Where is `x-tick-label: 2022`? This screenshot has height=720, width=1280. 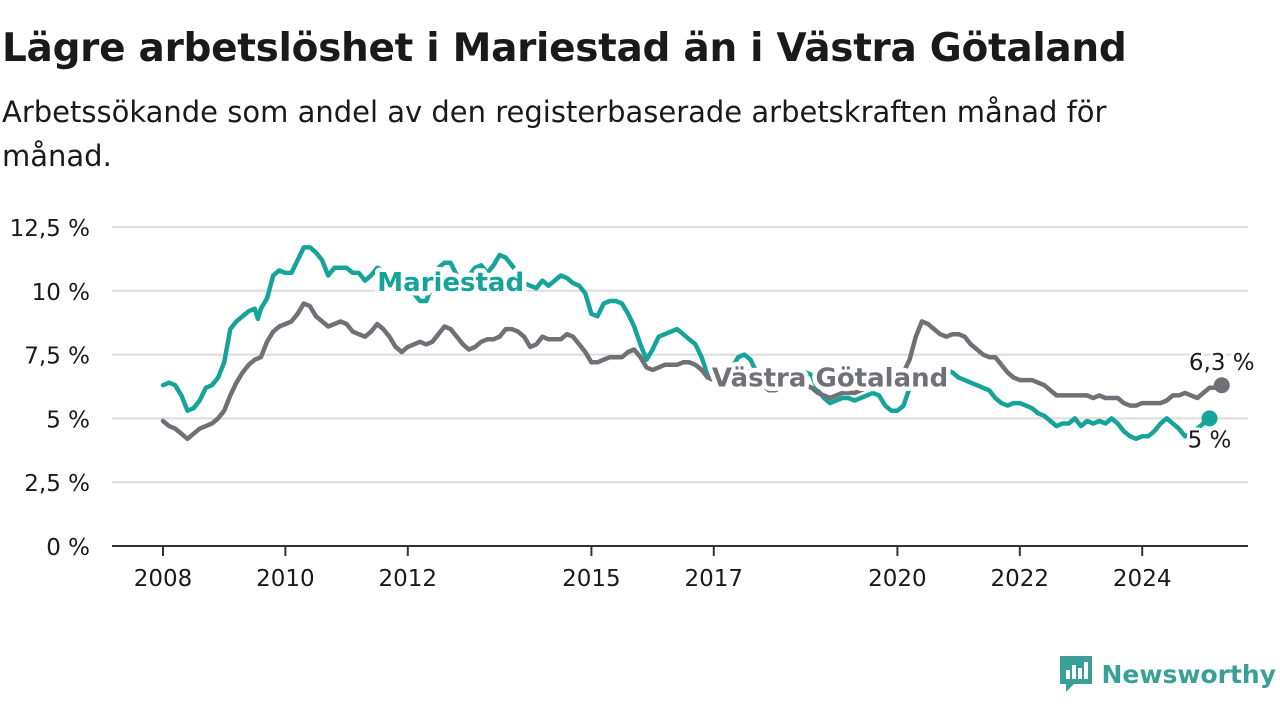
x-tick-label: 2022 is located at coordinates (1020, 579).